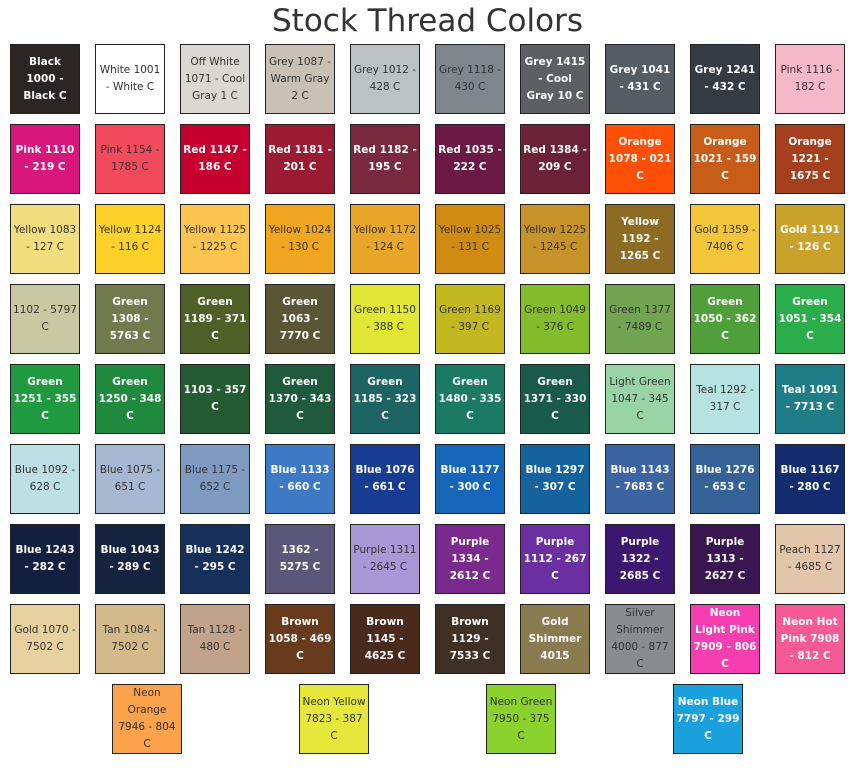  Describe the element at coordinates (725, 158) in the screenshot. I see `swatch-label: Orange 1021 - 159 C` at that location.